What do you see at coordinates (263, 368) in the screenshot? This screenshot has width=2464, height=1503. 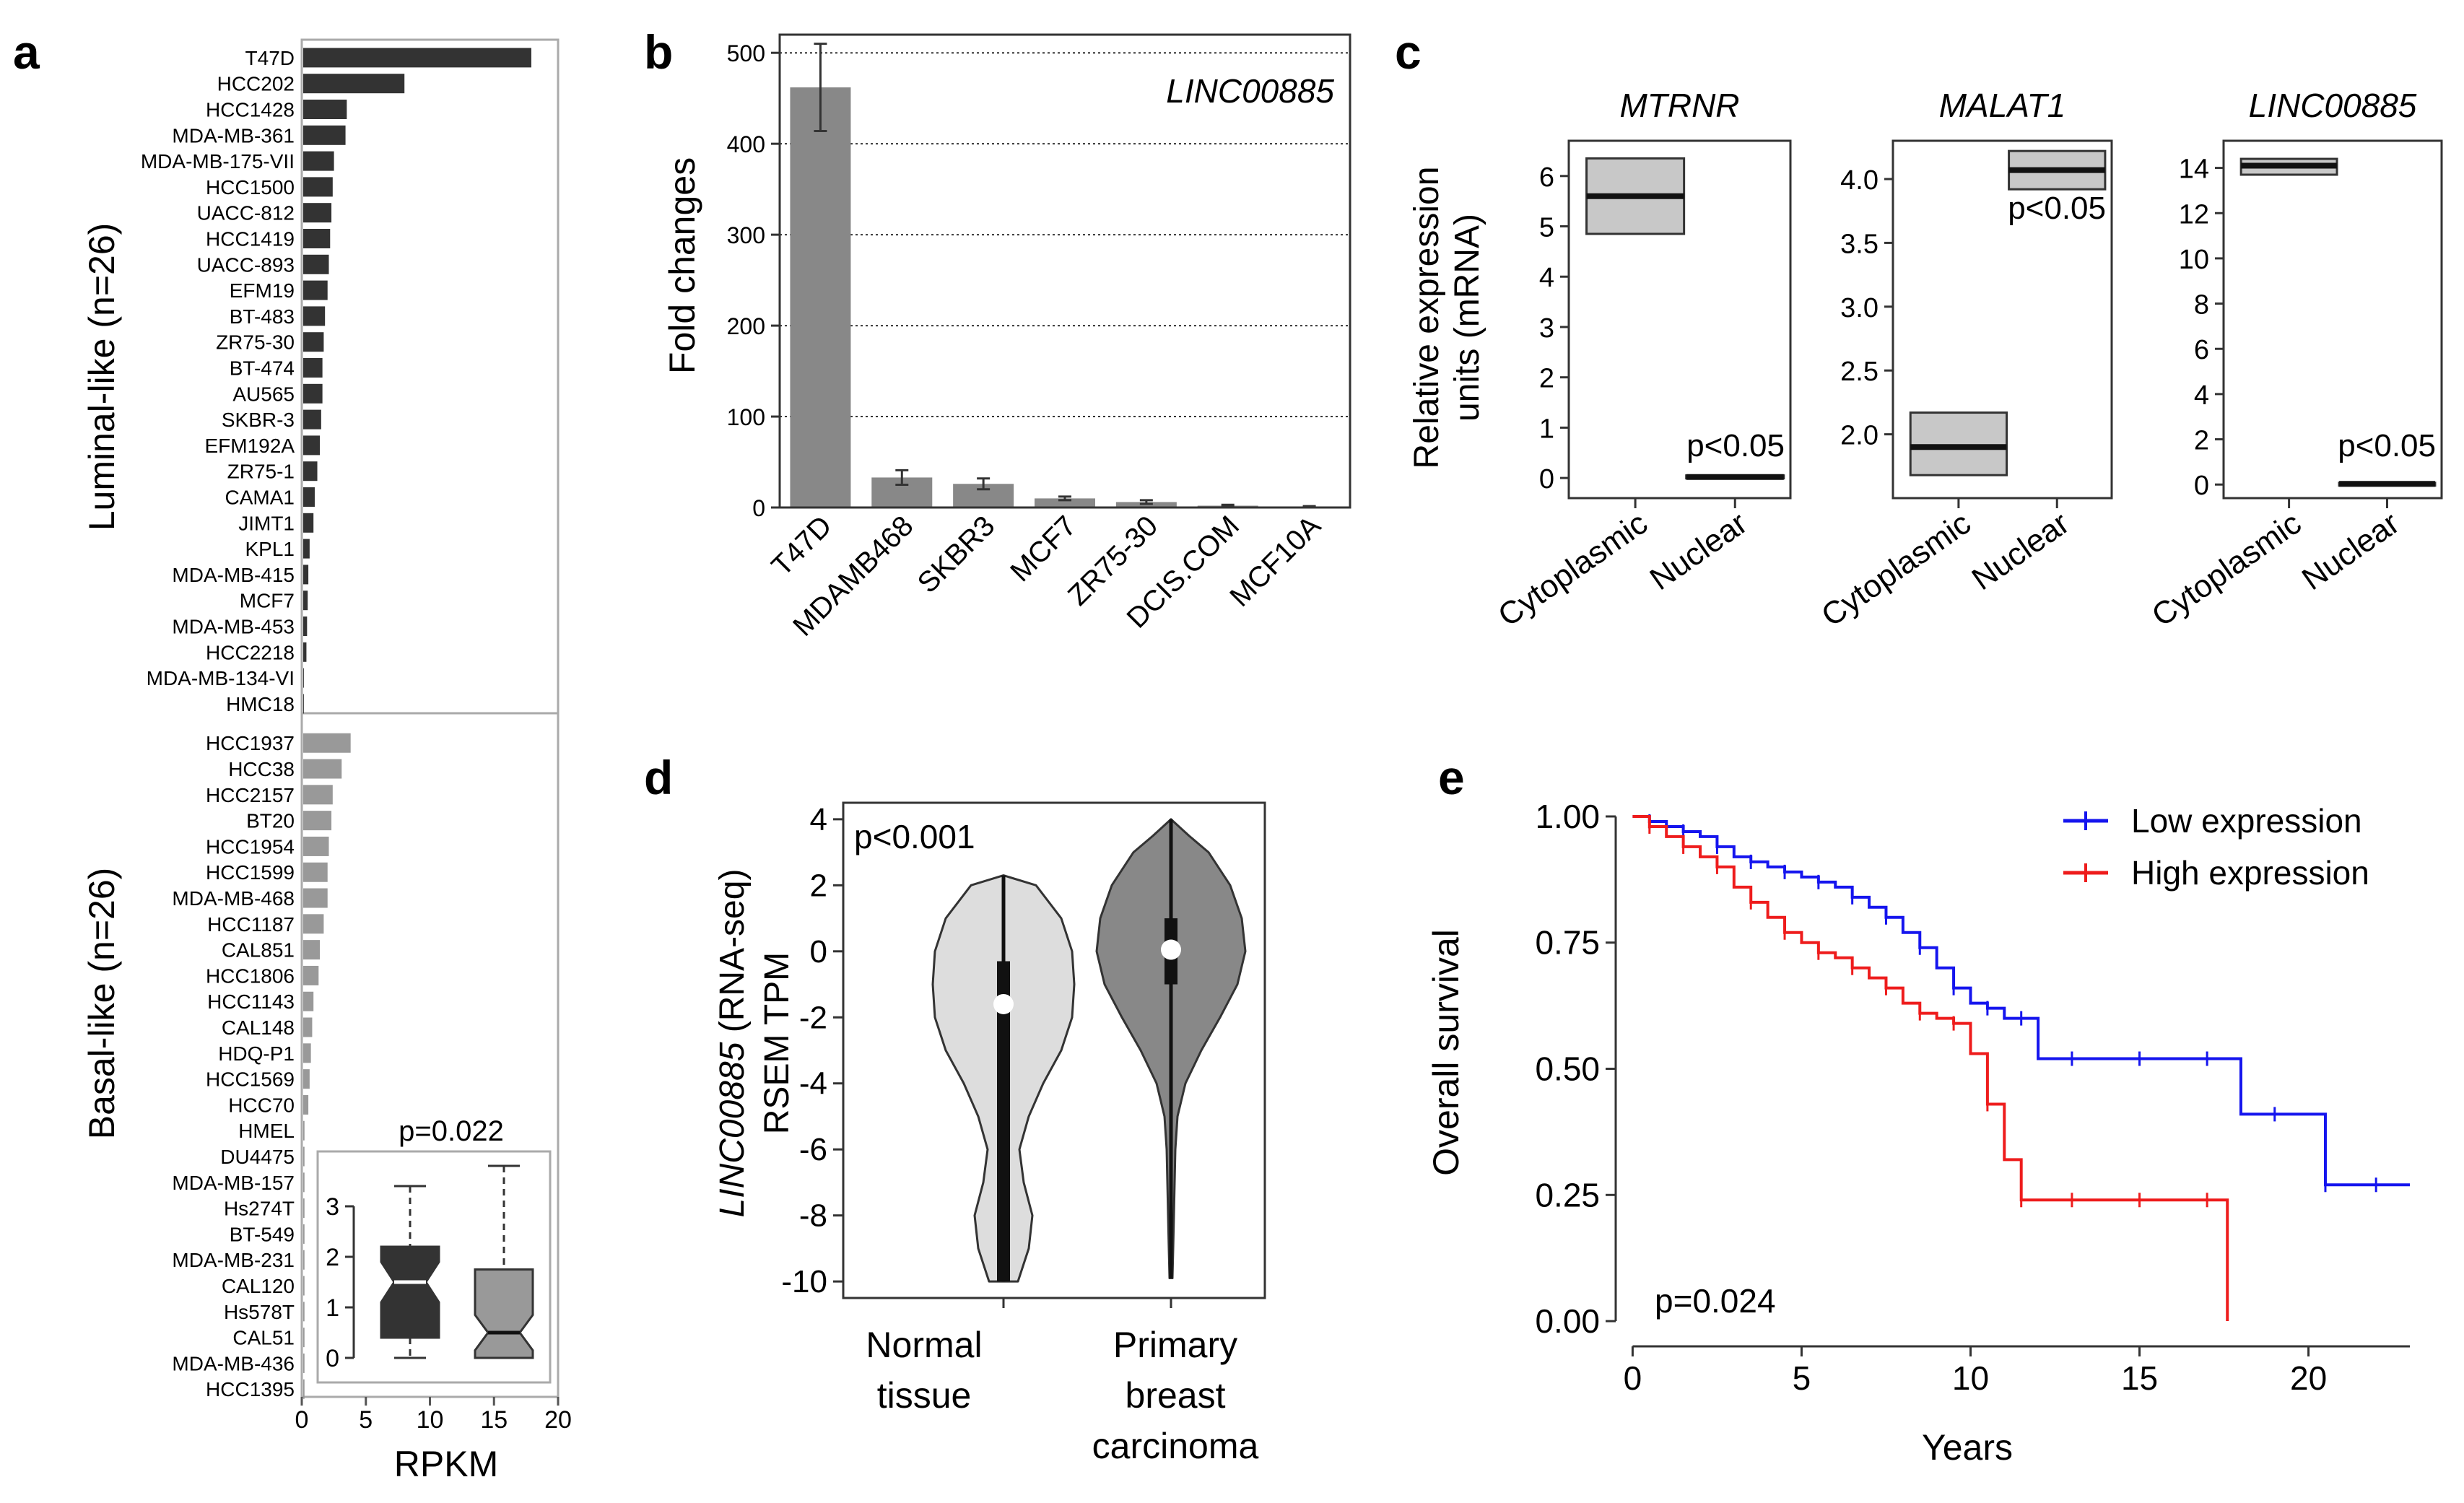 I see `cell-line-label: BT-474` at bounding box center [263, 368].